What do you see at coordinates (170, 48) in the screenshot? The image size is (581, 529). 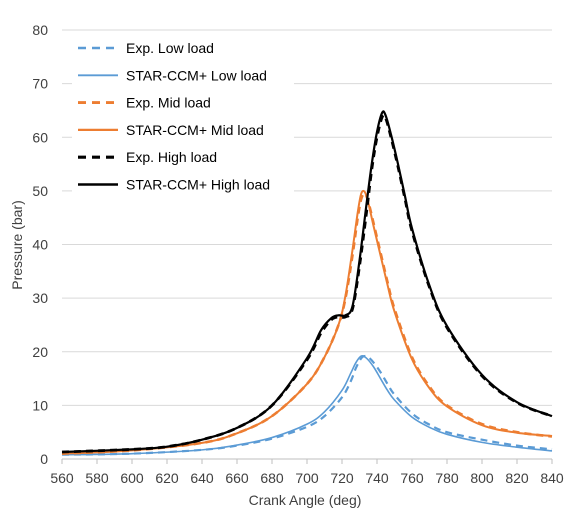 I see `legend-label-exp-low-load: Exp. Low load` at bounding box center [170, 48].